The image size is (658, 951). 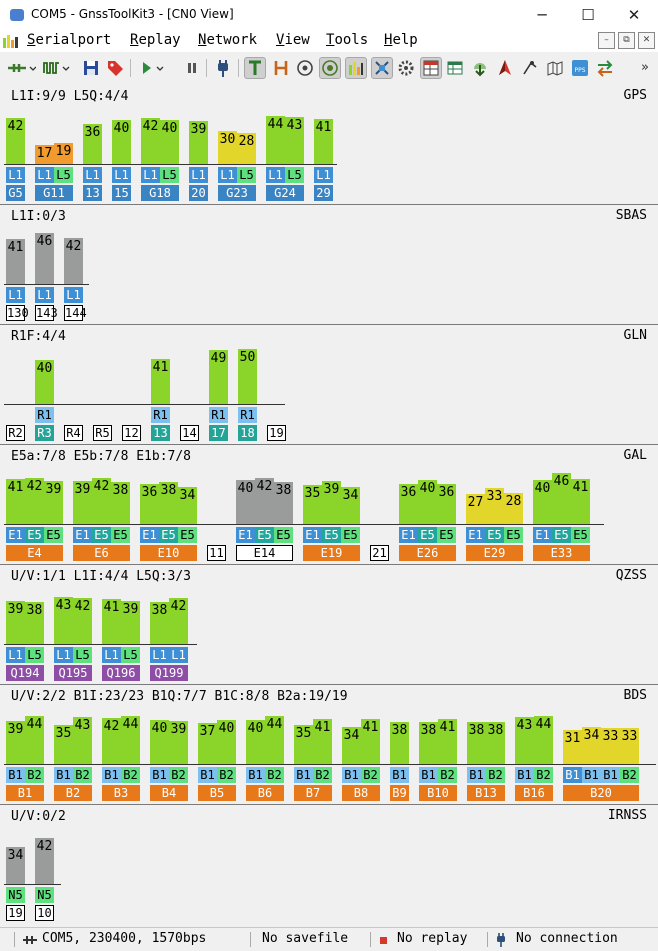 What do you see at coordinates (323, 193) in the screenshot?
I see `satellite-label: 29` at bounding box center [323, 193].